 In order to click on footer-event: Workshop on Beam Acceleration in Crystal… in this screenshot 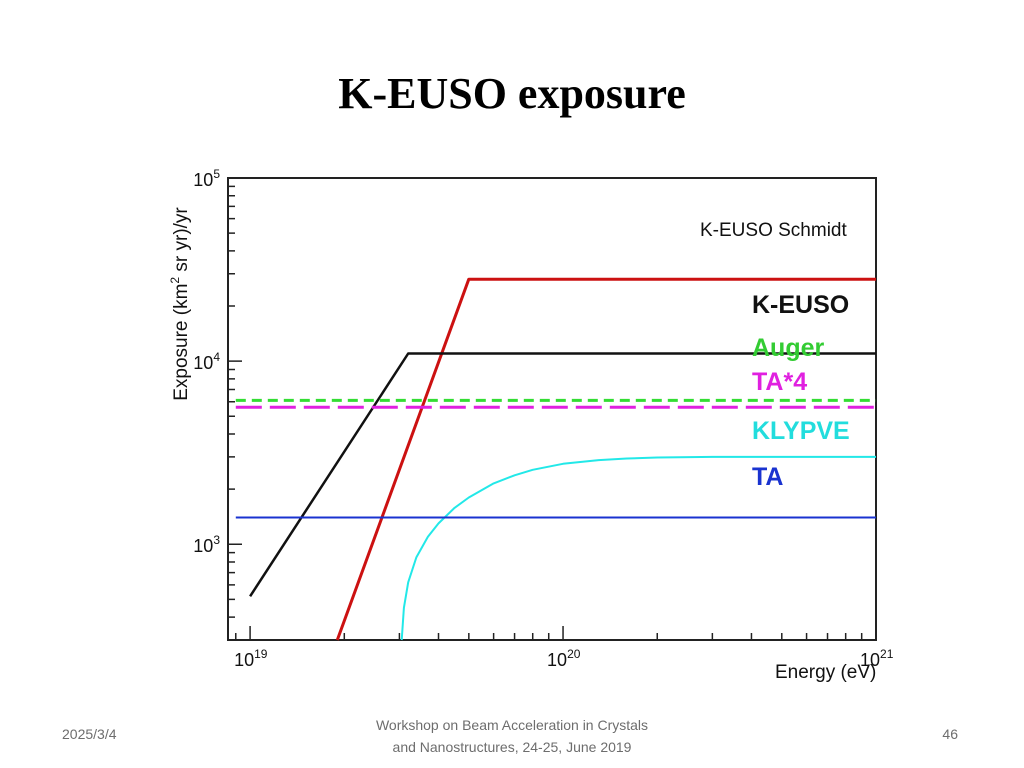, I will do `click(512, 736)`.